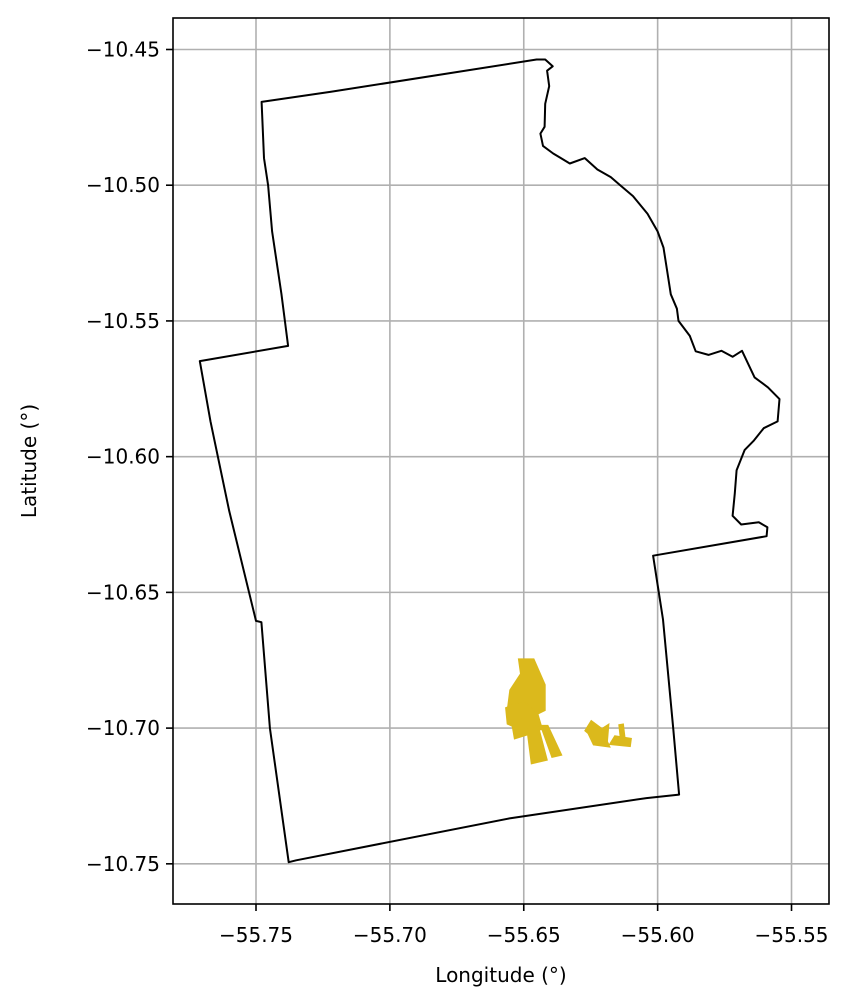 The height and width of the screenshot is (1006, 858). I want to click on y-tick-label: −10.50, so click(123, 185).